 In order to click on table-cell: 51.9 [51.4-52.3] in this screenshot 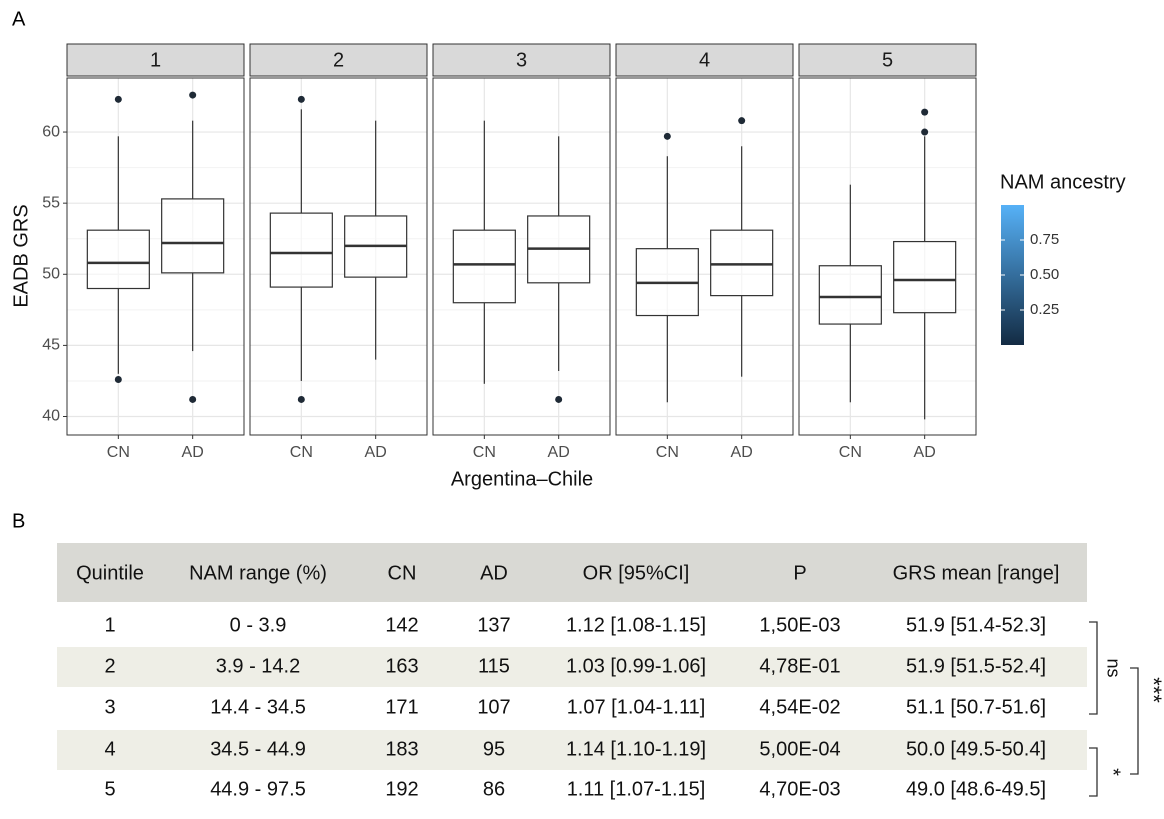, I will do `click(976, 625)`.